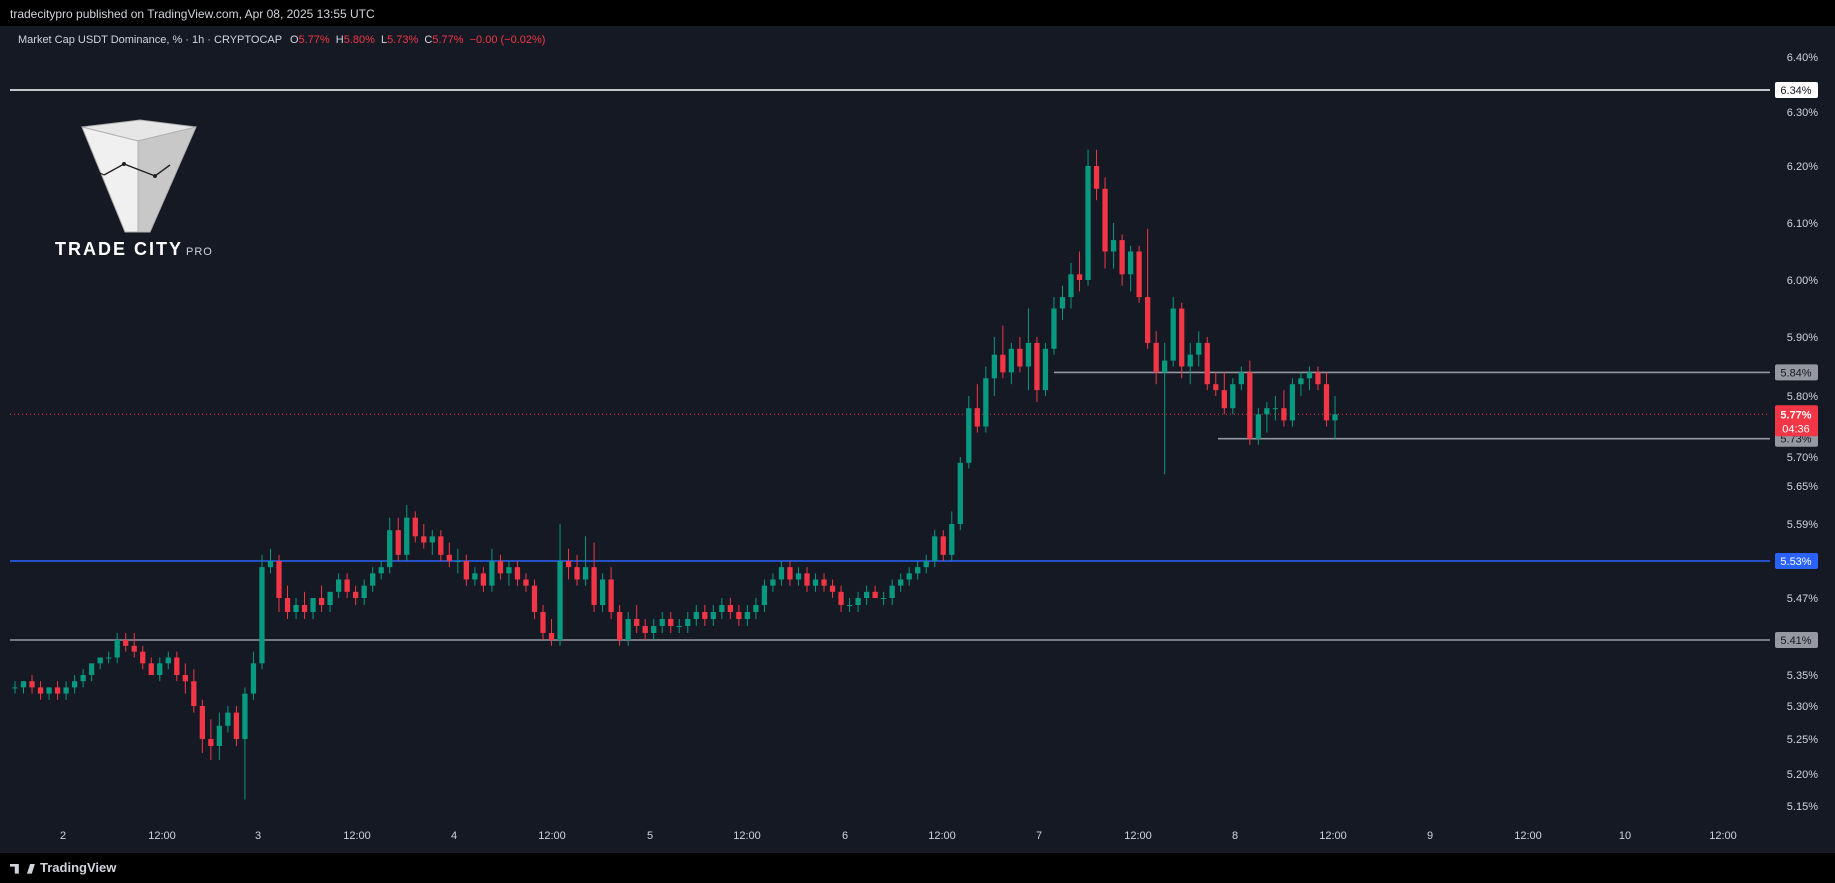 This screenshot has width=1835, height=883. What do you see at coordinates (134, 249) in the screenshot?
I see `watermark-text: TRADE CITY PRO` at bounding box center [134, 249].